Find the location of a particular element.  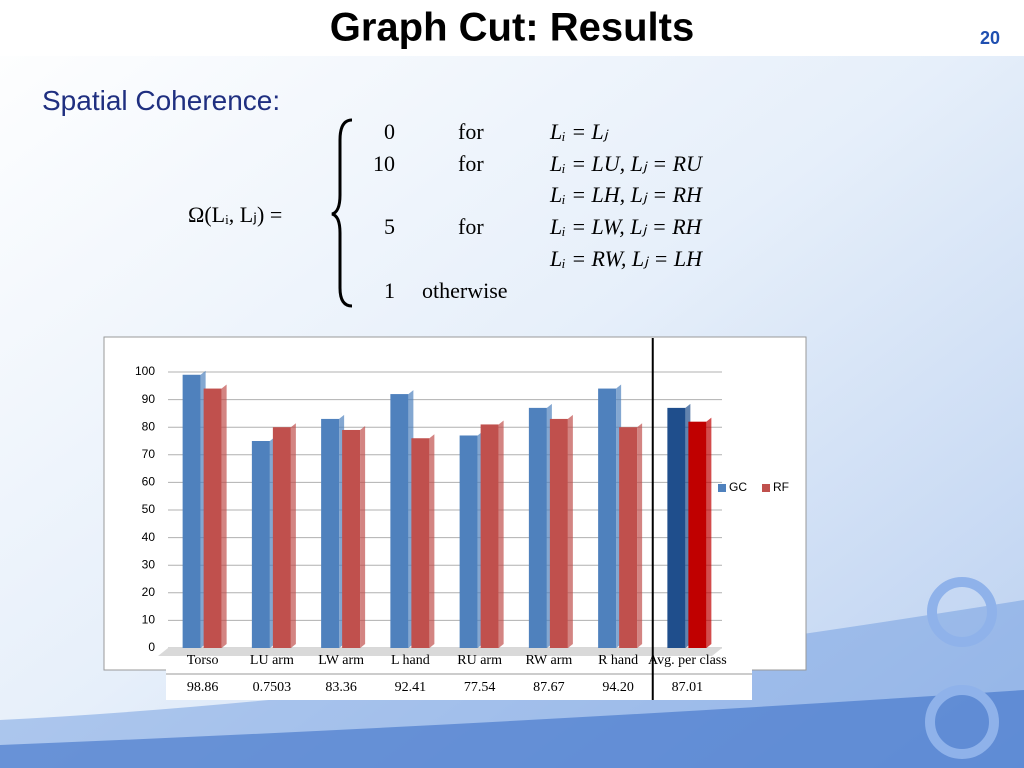

y-tick-label: 20 is located at coordinates (149, 592).